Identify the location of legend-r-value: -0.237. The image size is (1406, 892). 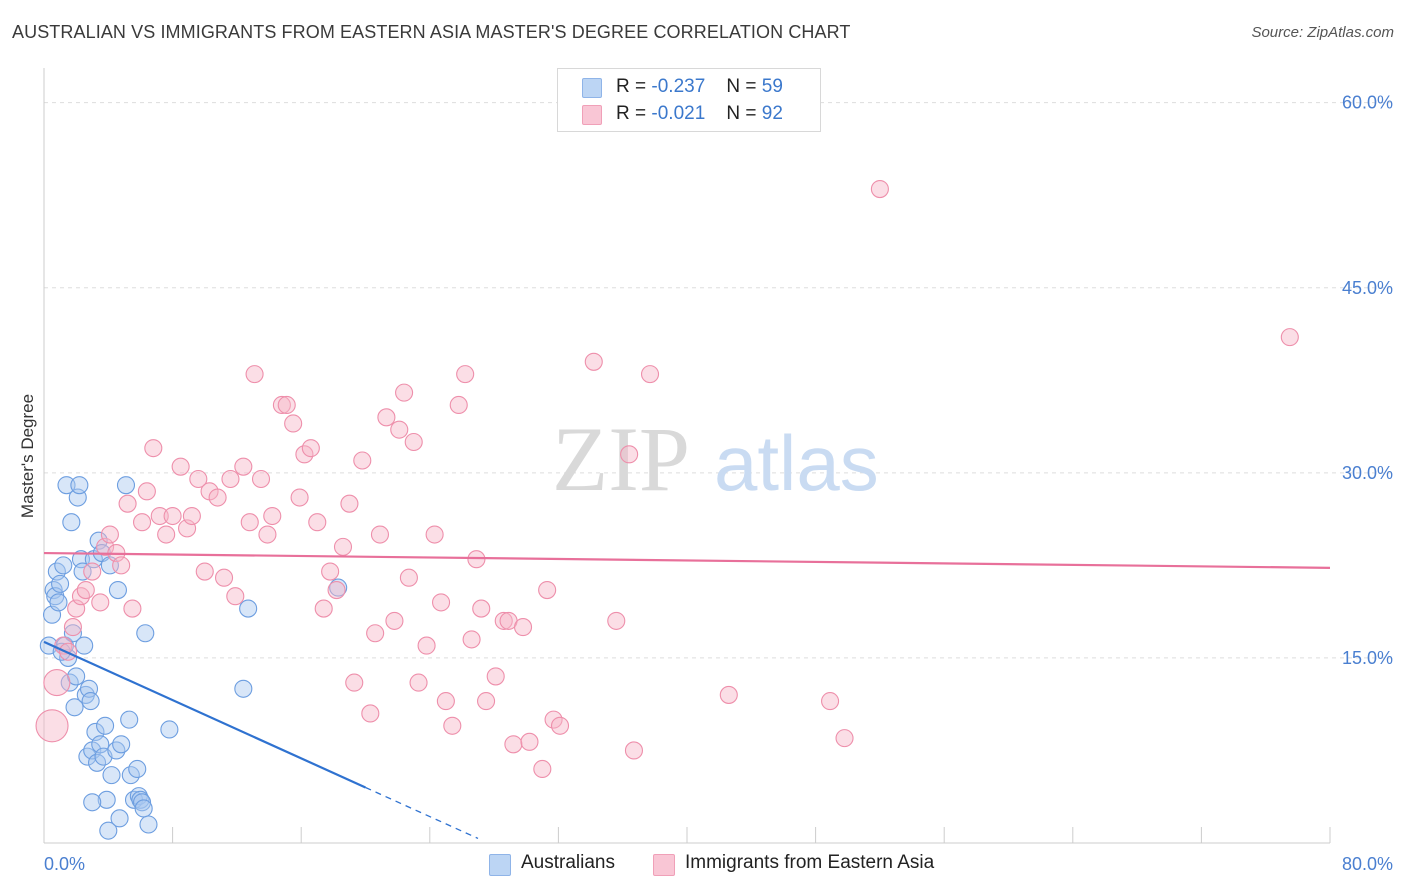
(678, 86).